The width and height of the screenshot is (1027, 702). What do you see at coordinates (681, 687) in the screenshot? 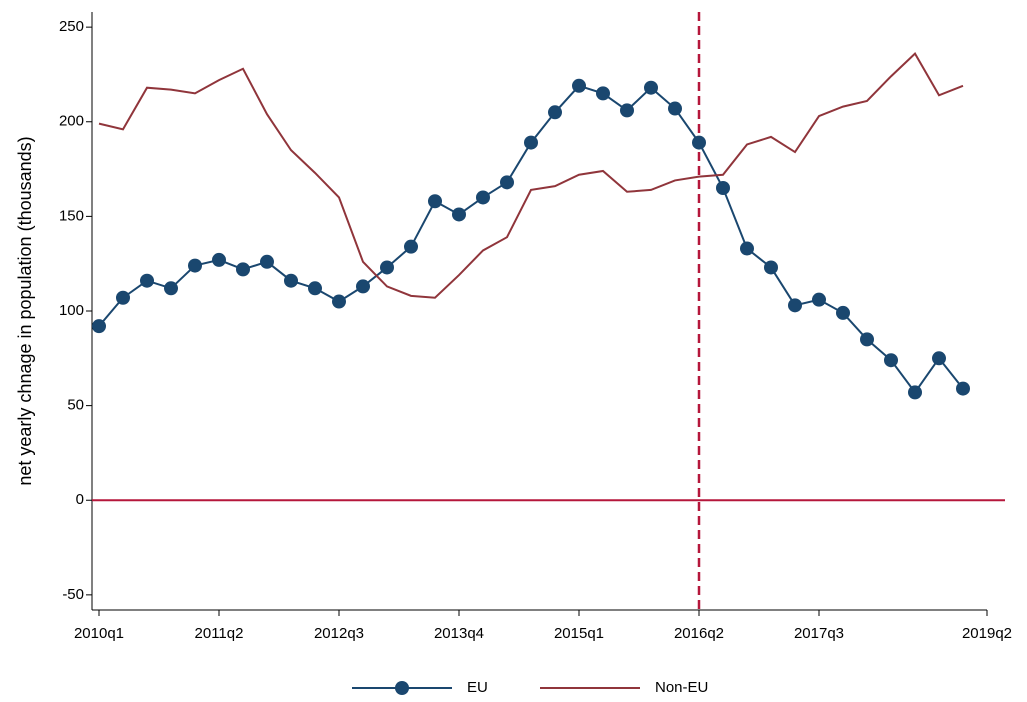
I see `legend-label: Non-EU` at bounding box center [681, 687].